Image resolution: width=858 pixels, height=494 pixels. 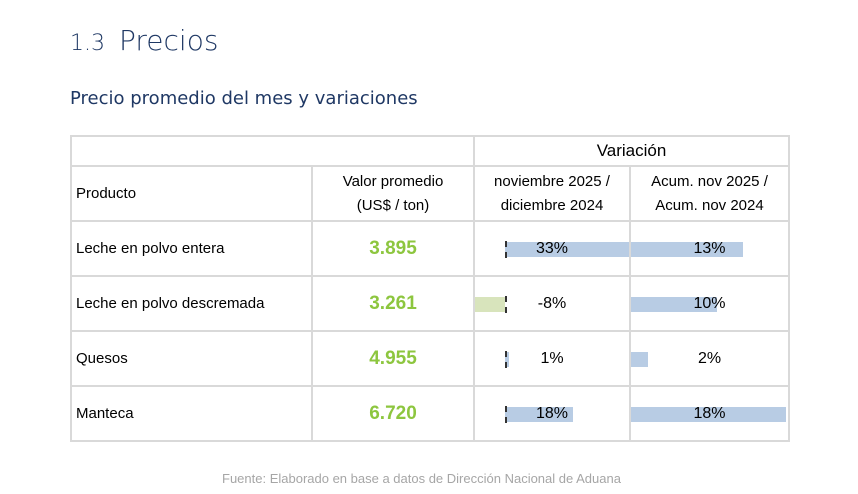 I want to click on table-row: Manteca 6.720 18% 18%, so click(x=430, y=413).